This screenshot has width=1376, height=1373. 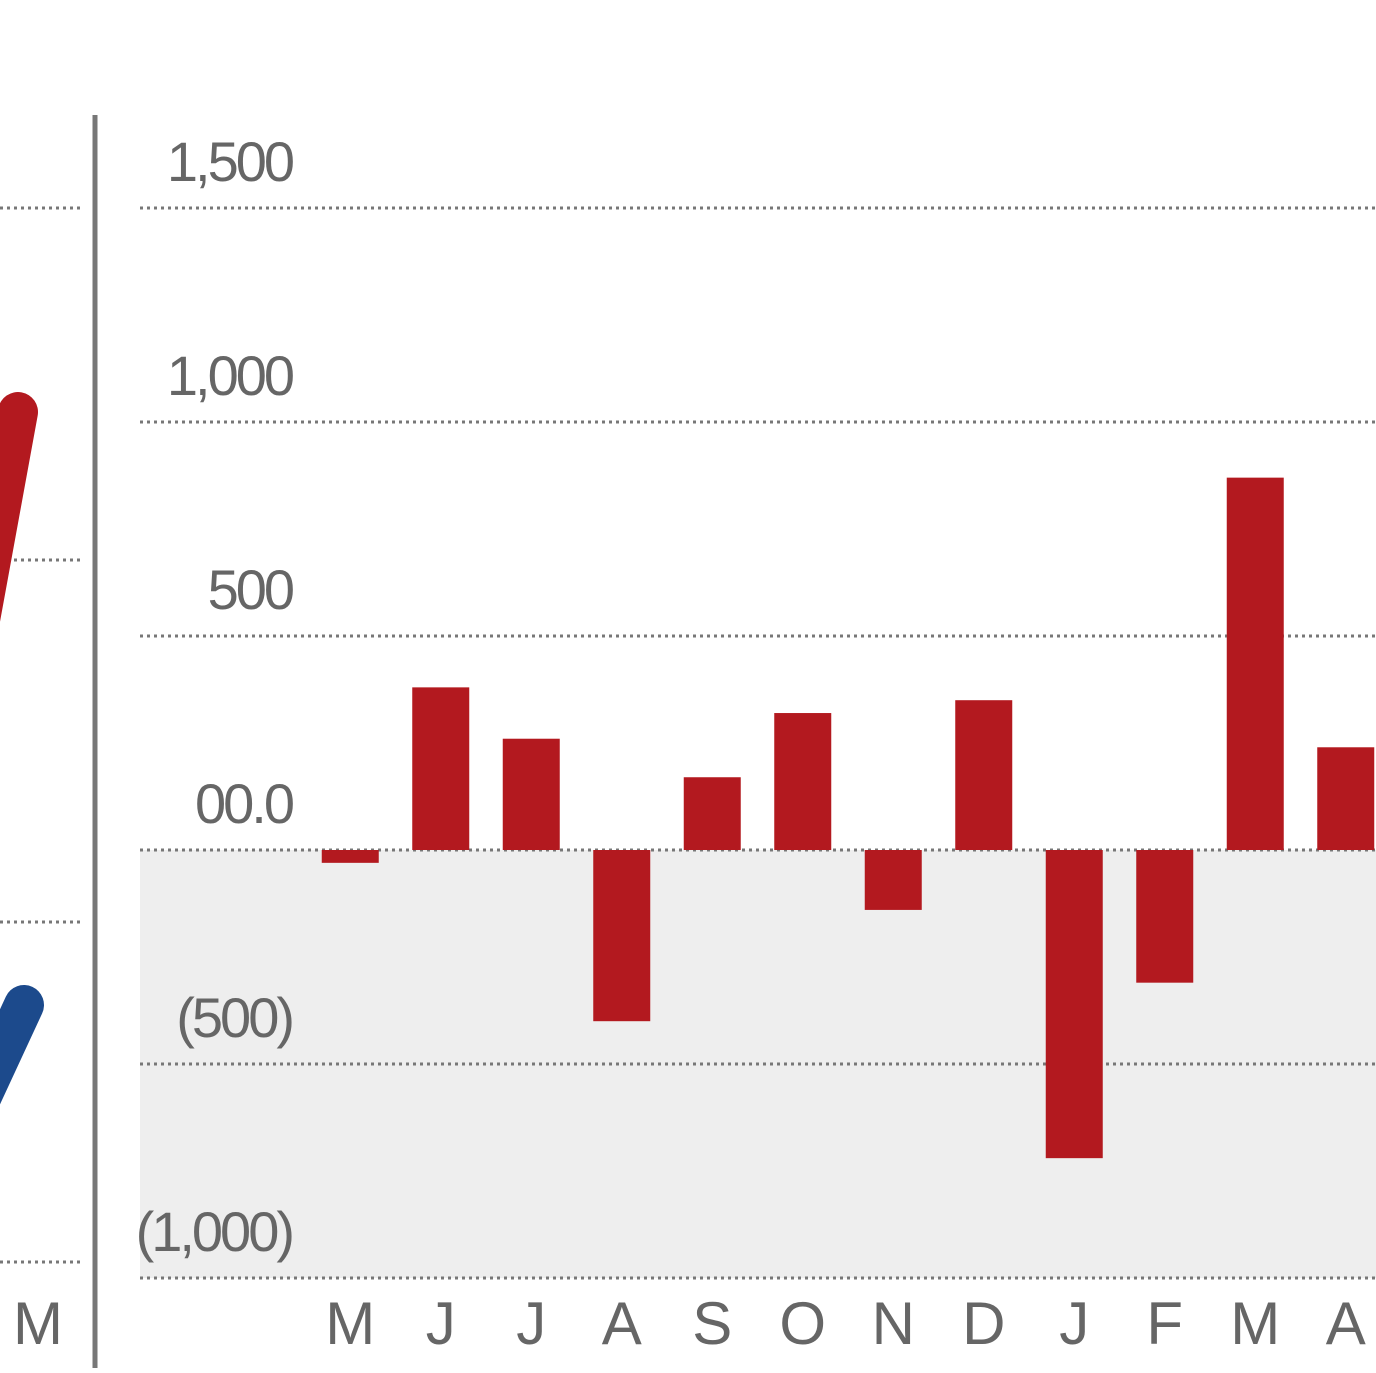 I want to click on y-tick-label: 1,000, so click(x=230, y=375).